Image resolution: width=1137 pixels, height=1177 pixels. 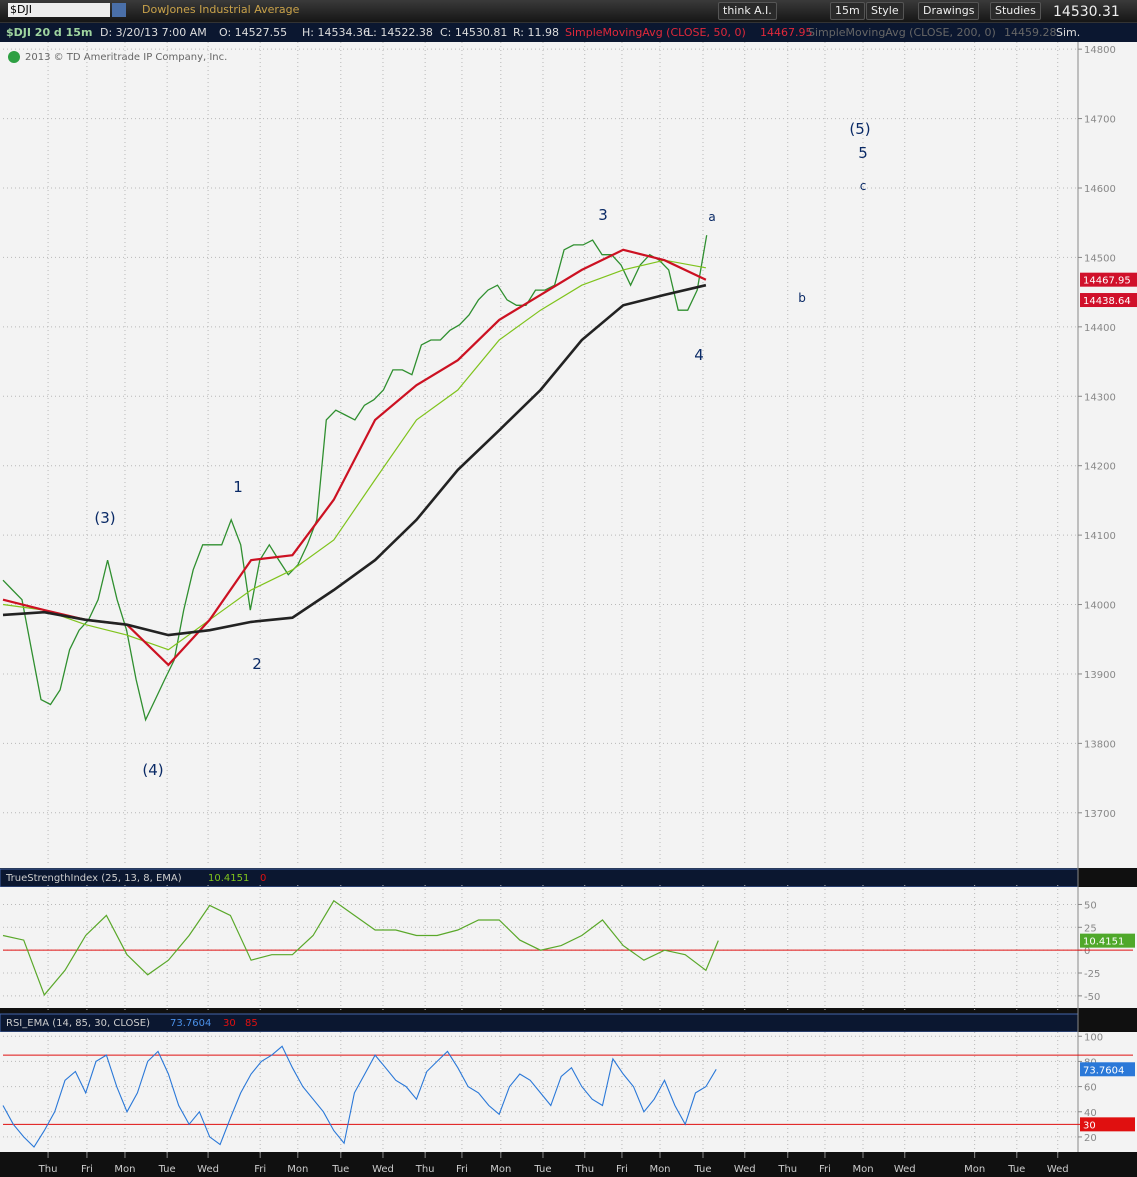 What do you see at coordinates (1103, 942) in the screenshot?
I see `value-marker-label: 10.4151` at bounding box center [1103, 942].